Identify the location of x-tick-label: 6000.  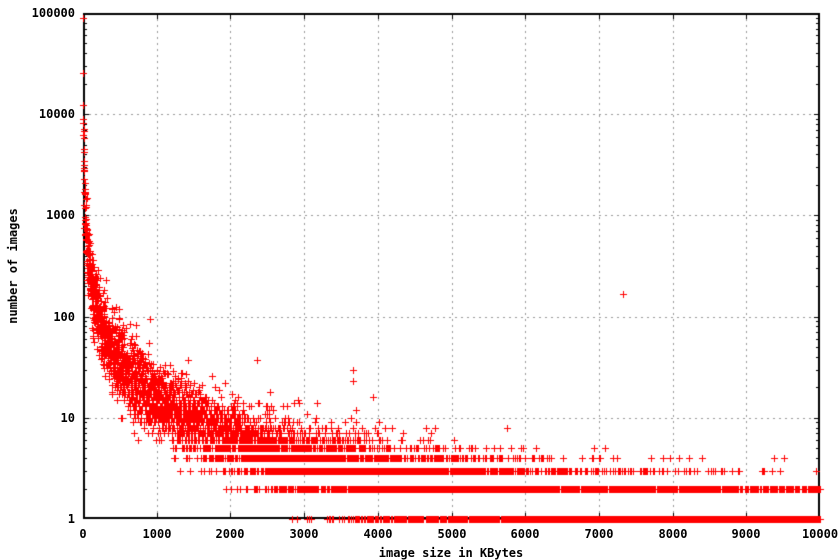
(525, 534).